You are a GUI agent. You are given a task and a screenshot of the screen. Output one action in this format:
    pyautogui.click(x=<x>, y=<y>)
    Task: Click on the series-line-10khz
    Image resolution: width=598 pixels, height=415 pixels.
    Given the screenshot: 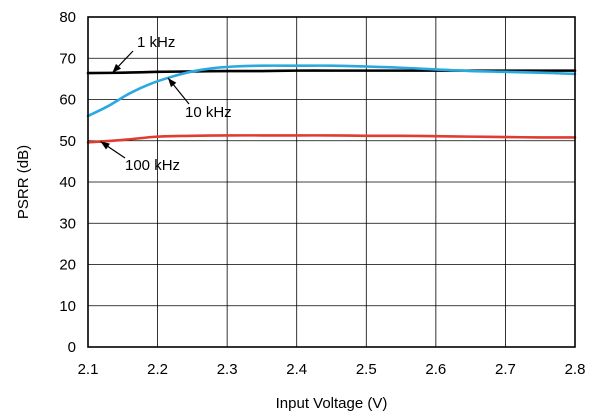 What is the action you would take?
    pyautogui.click(x=331, y=91)
    